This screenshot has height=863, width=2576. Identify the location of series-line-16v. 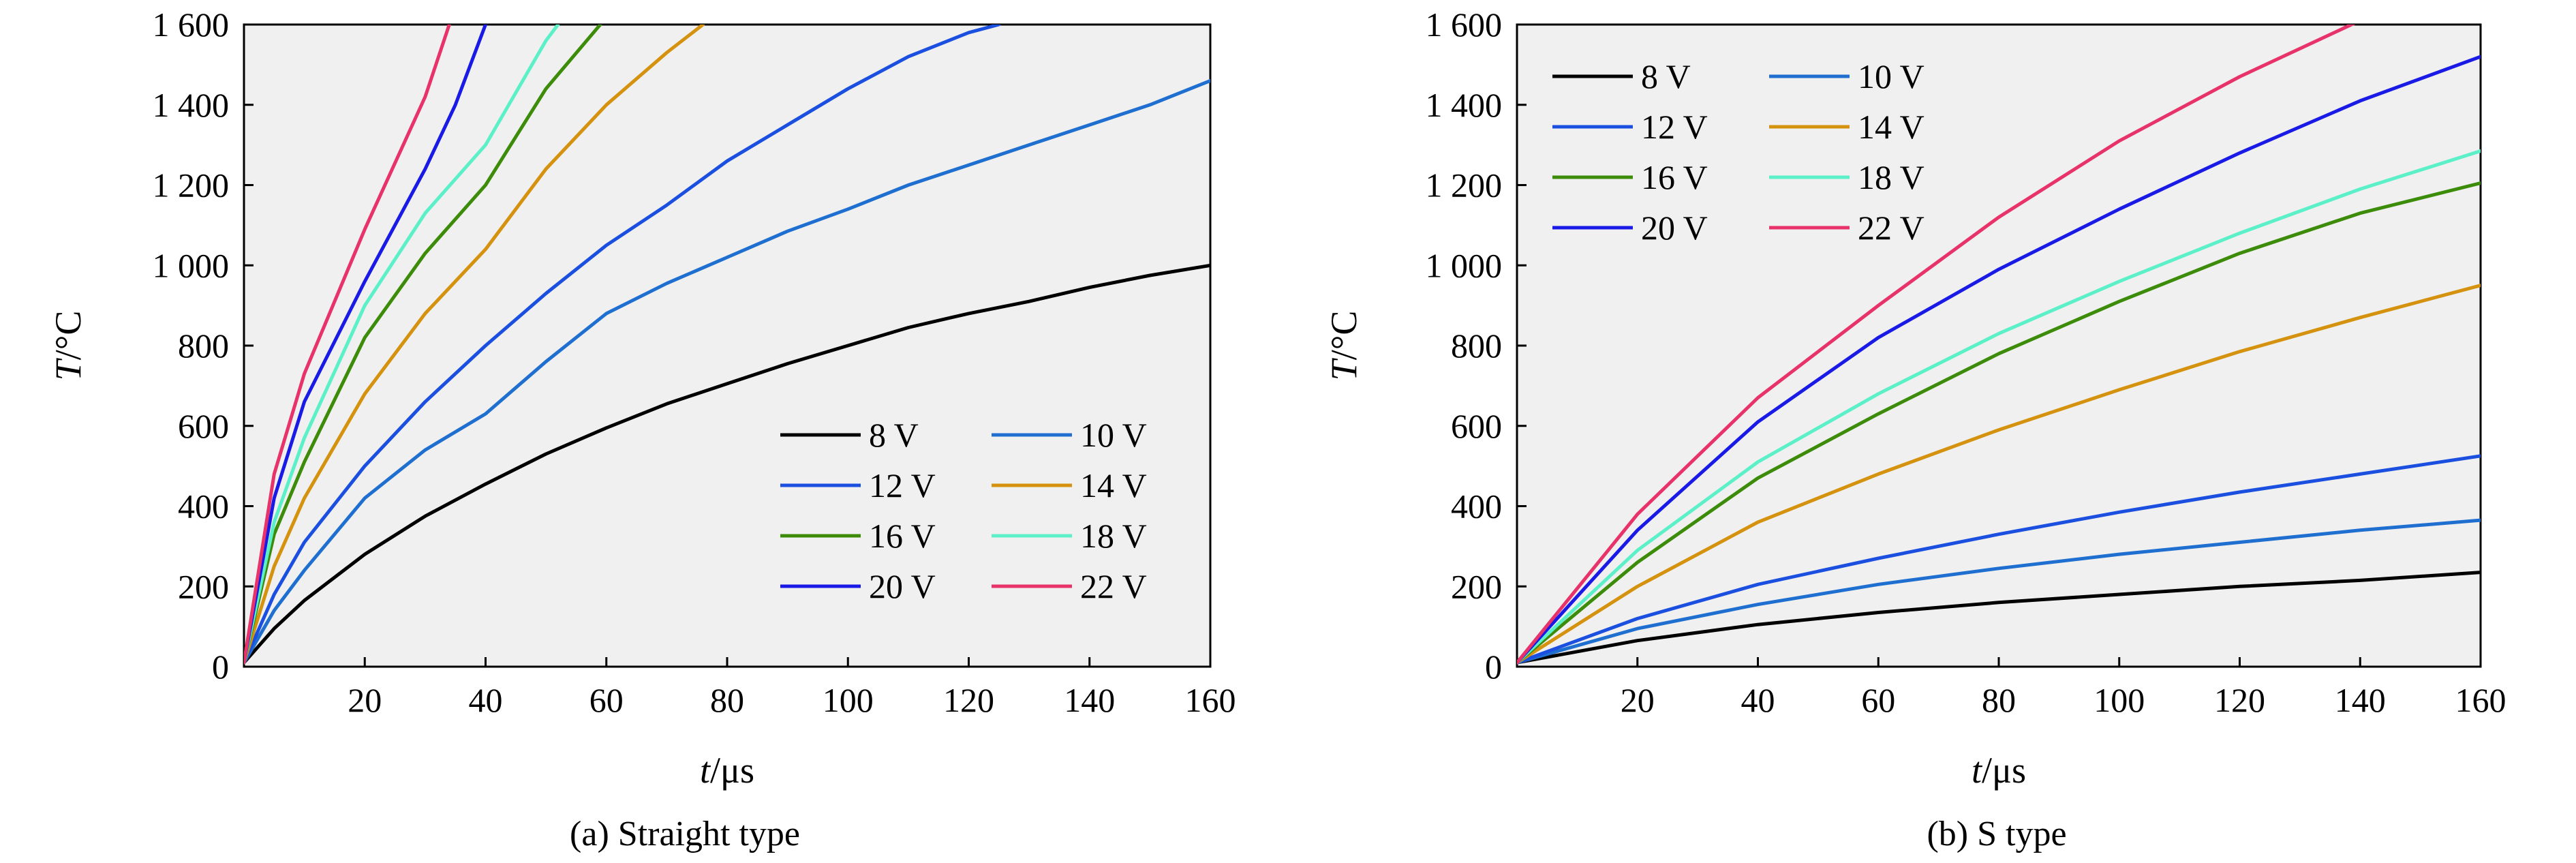
(423, 345).